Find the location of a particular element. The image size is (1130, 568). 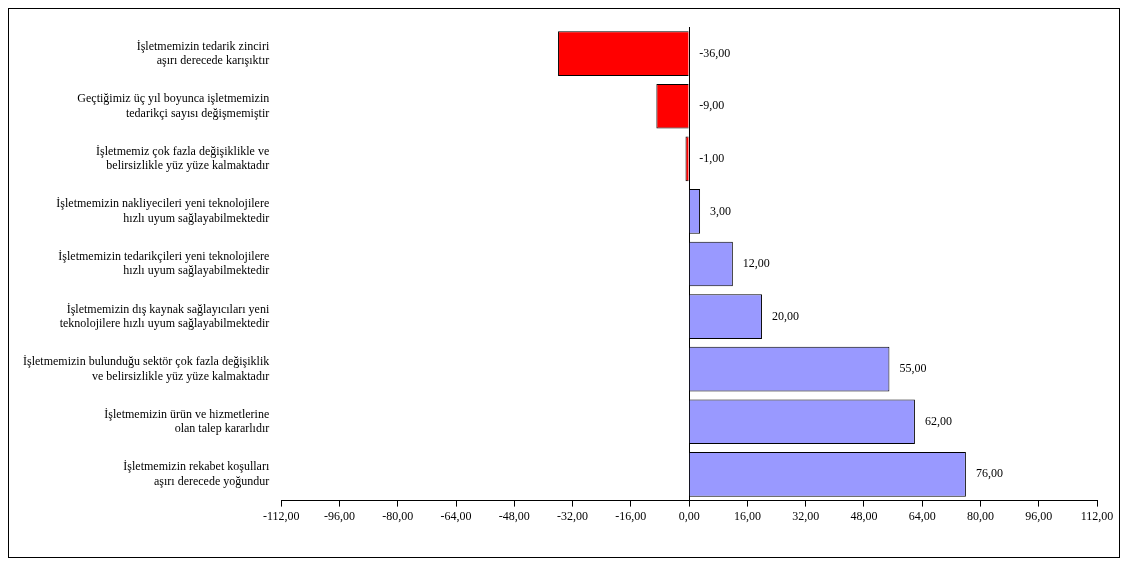

y-tick-label: İşletmemizin nakliyecileri yeni teknolojilere hızlı uyum sağlayabilmektedir is located at coordinates (163, 210).